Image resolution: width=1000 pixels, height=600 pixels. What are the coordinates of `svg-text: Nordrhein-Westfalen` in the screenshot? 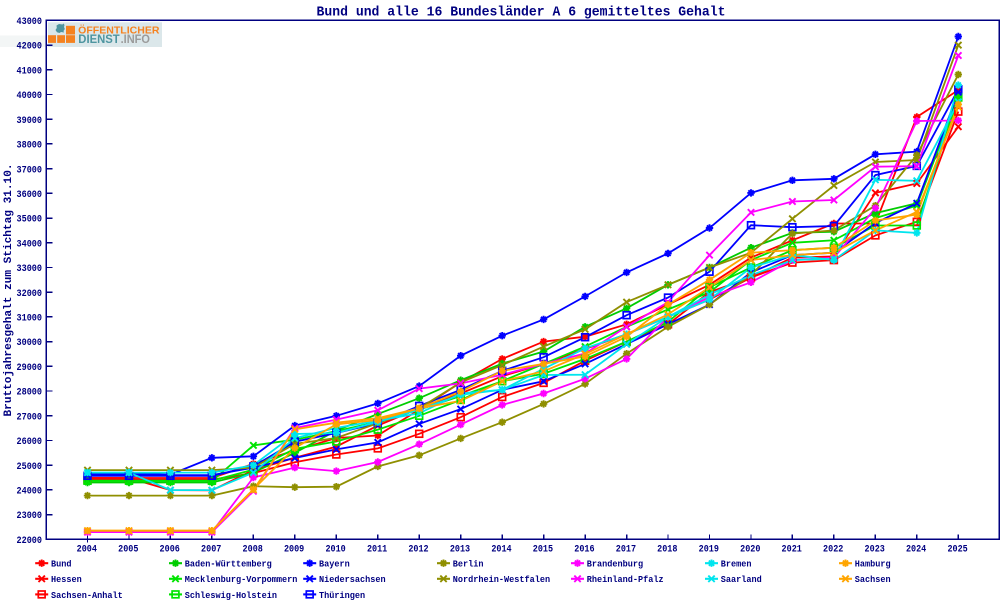 It's located at (502, 579).